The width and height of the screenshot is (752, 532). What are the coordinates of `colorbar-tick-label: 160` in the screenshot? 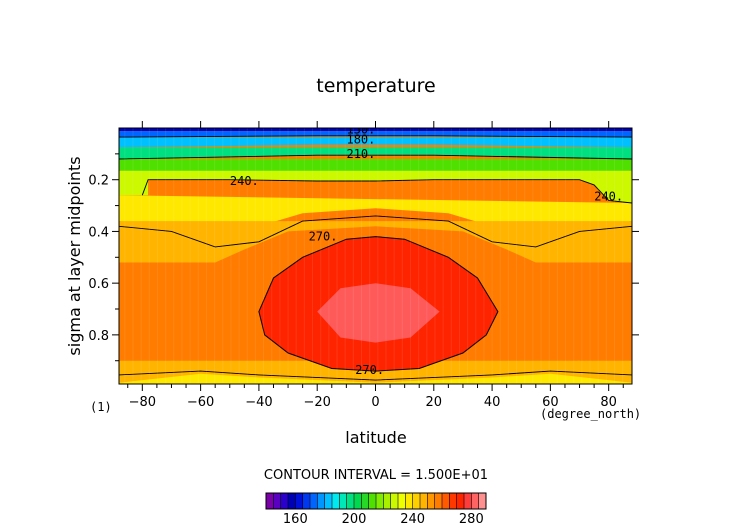 It's located at (295, 519).